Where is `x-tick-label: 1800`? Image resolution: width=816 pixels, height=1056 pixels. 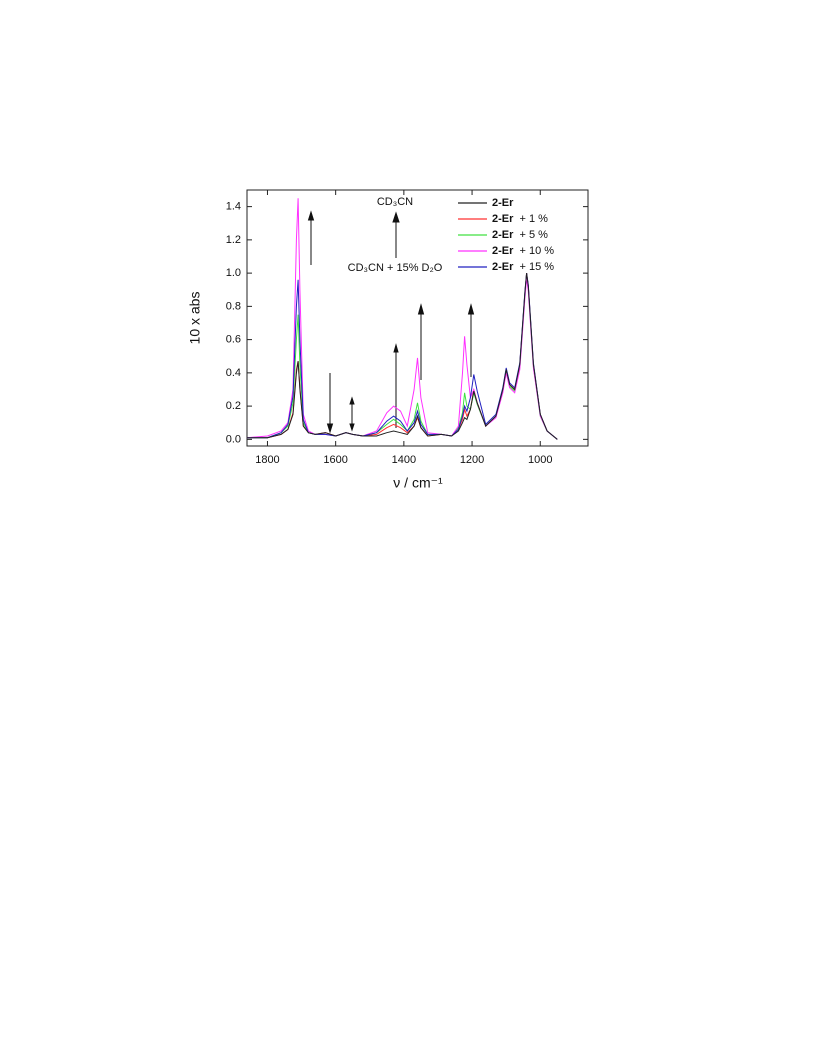 x-tick-label: 1800 is located at coordinates (267, 460).